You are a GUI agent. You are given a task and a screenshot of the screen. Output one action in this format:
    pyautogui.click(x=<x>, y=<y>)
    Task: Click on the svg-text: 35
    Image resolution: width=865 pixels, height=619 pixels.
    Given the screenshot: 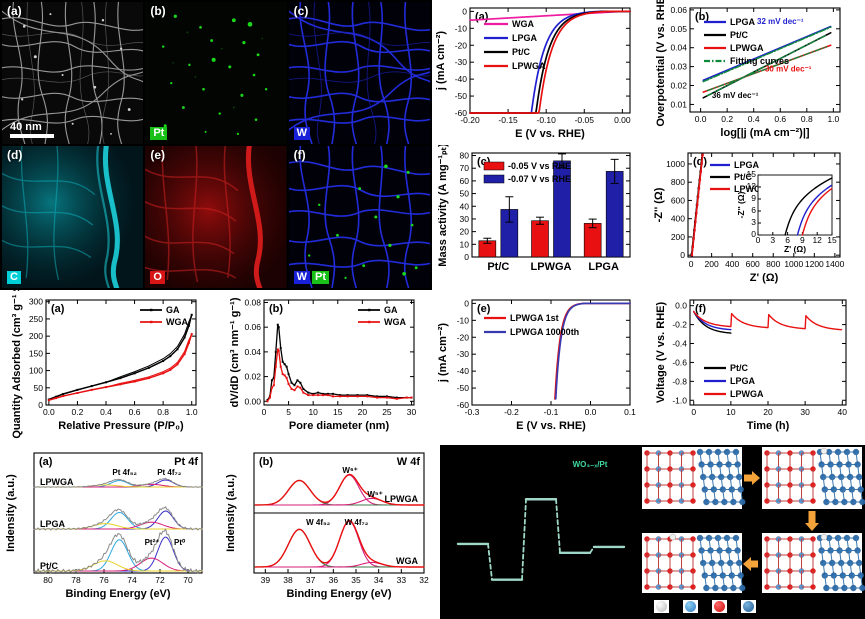 What is the action you would take?
    pyautogui.click(x=356, y=580)
    